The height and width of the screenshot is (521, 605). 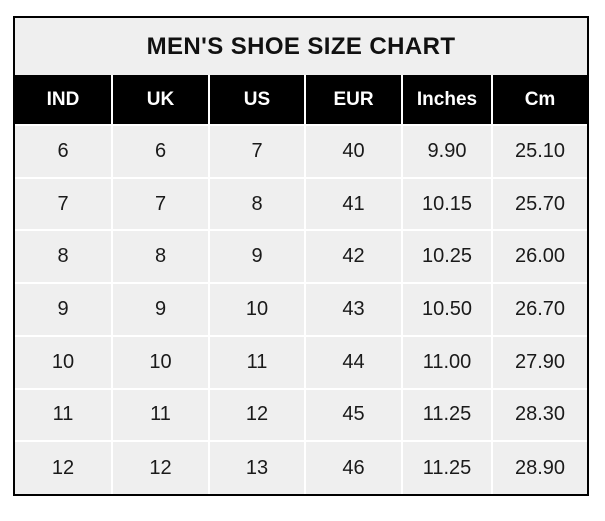 What do you see at coordinates (256, 309) in the screenshot?
I see `cell-us: 10` at bounding box center [256, 309].